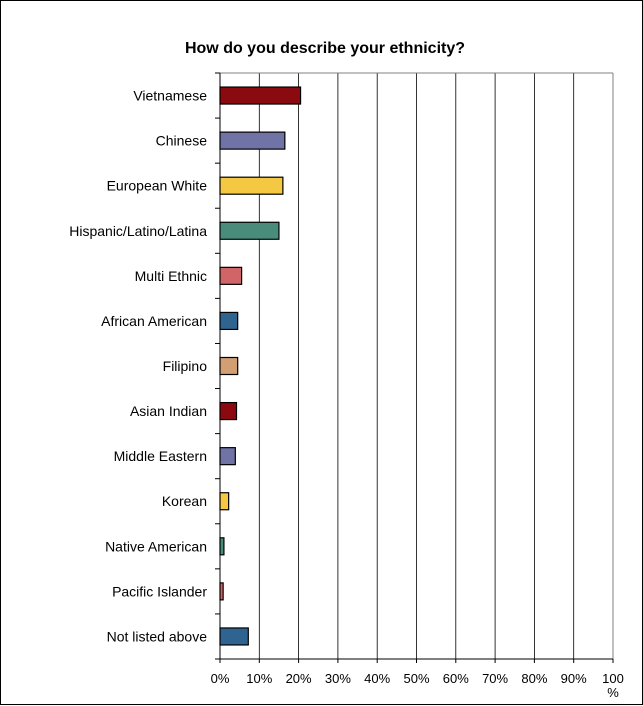 The height and width of the screenshot is (706, 643). What do you see at coordinates (229, 366) in the screenshot?
I see `bar-filipino` at bounding box center [229, 366].